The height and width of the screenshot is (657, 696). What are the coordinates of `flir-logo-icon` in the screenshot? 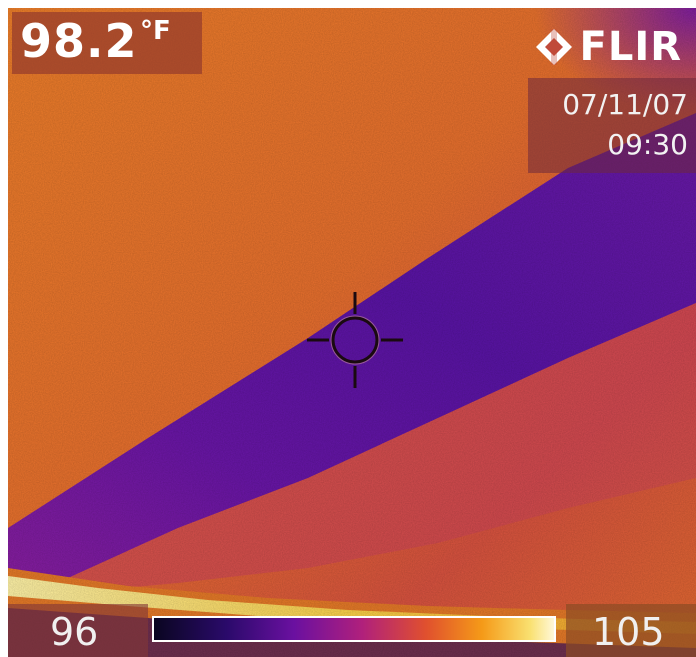 It's located at (553, 47).